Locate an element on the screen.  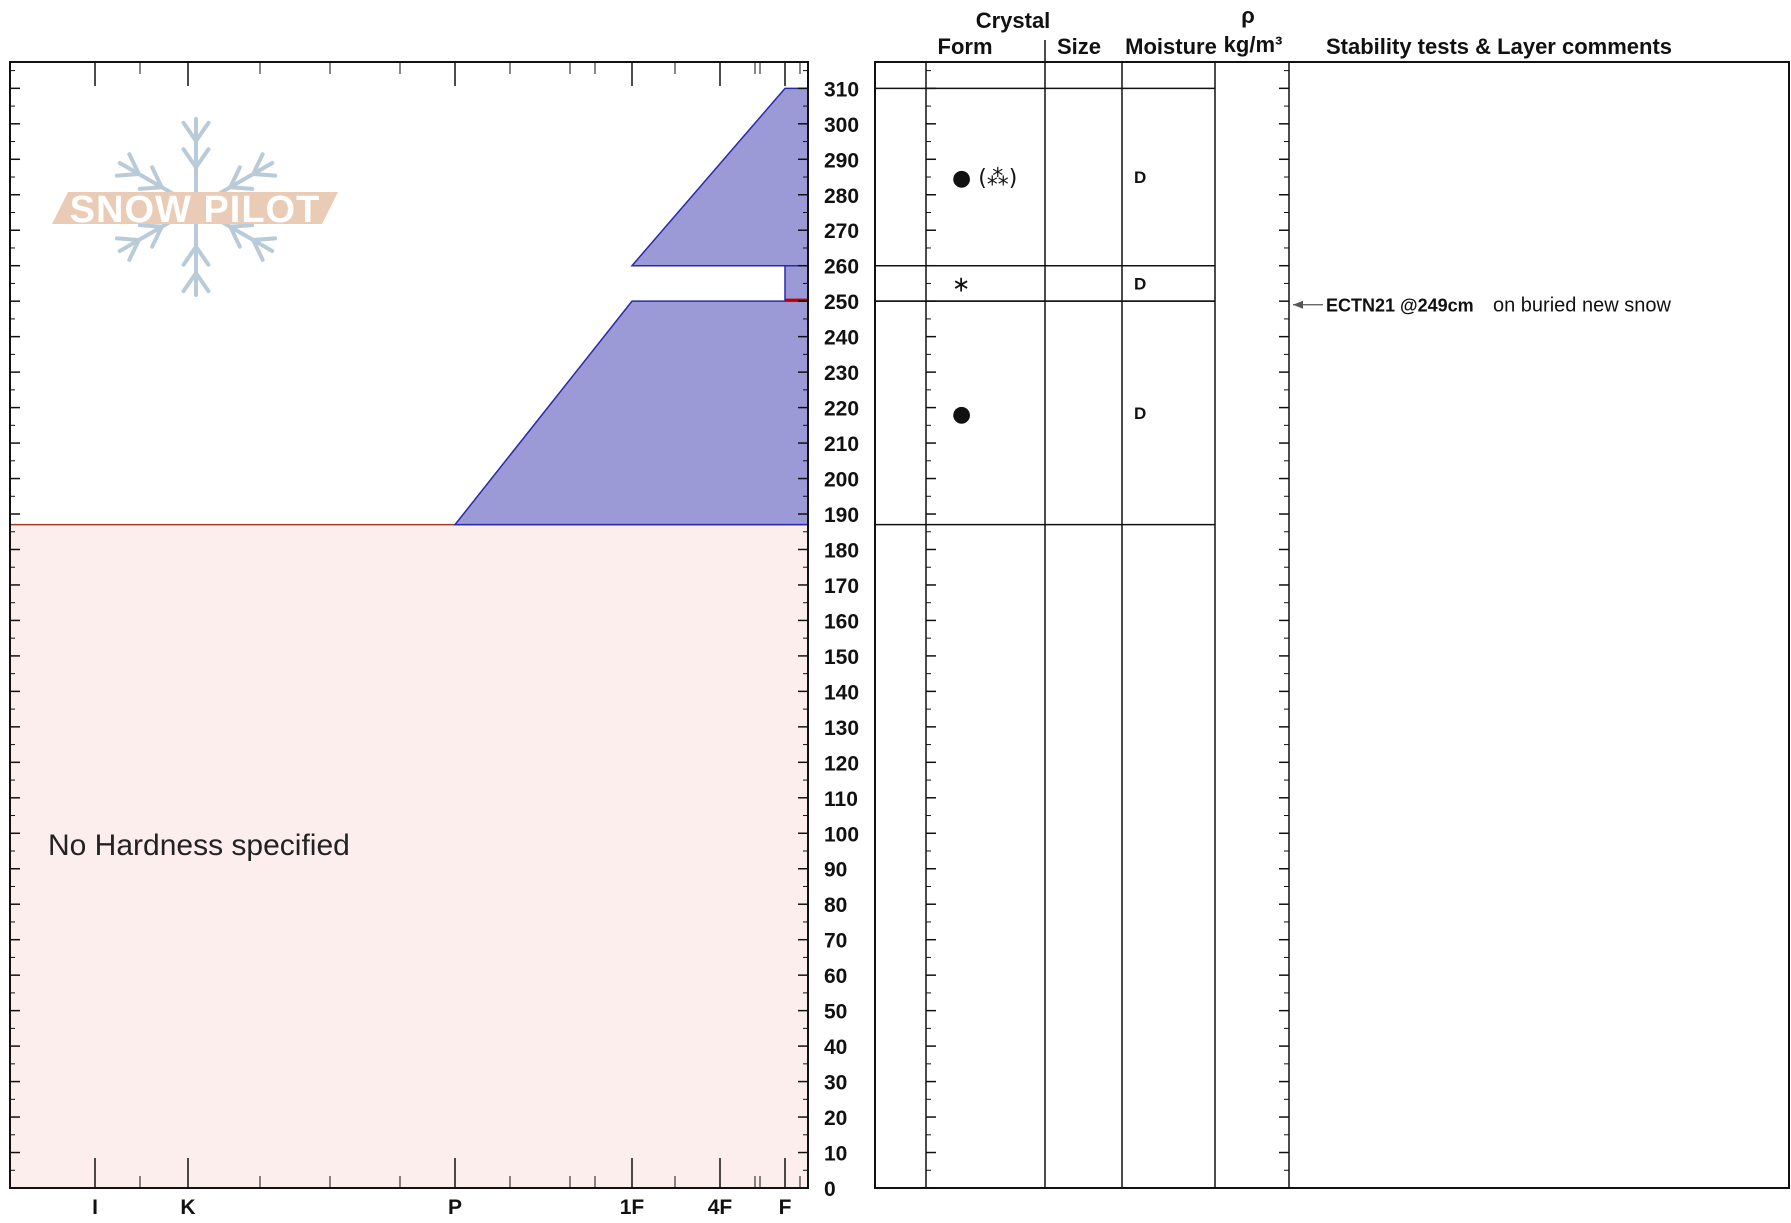
stability-test-arrowhead is located at coordinates (1298, 304).